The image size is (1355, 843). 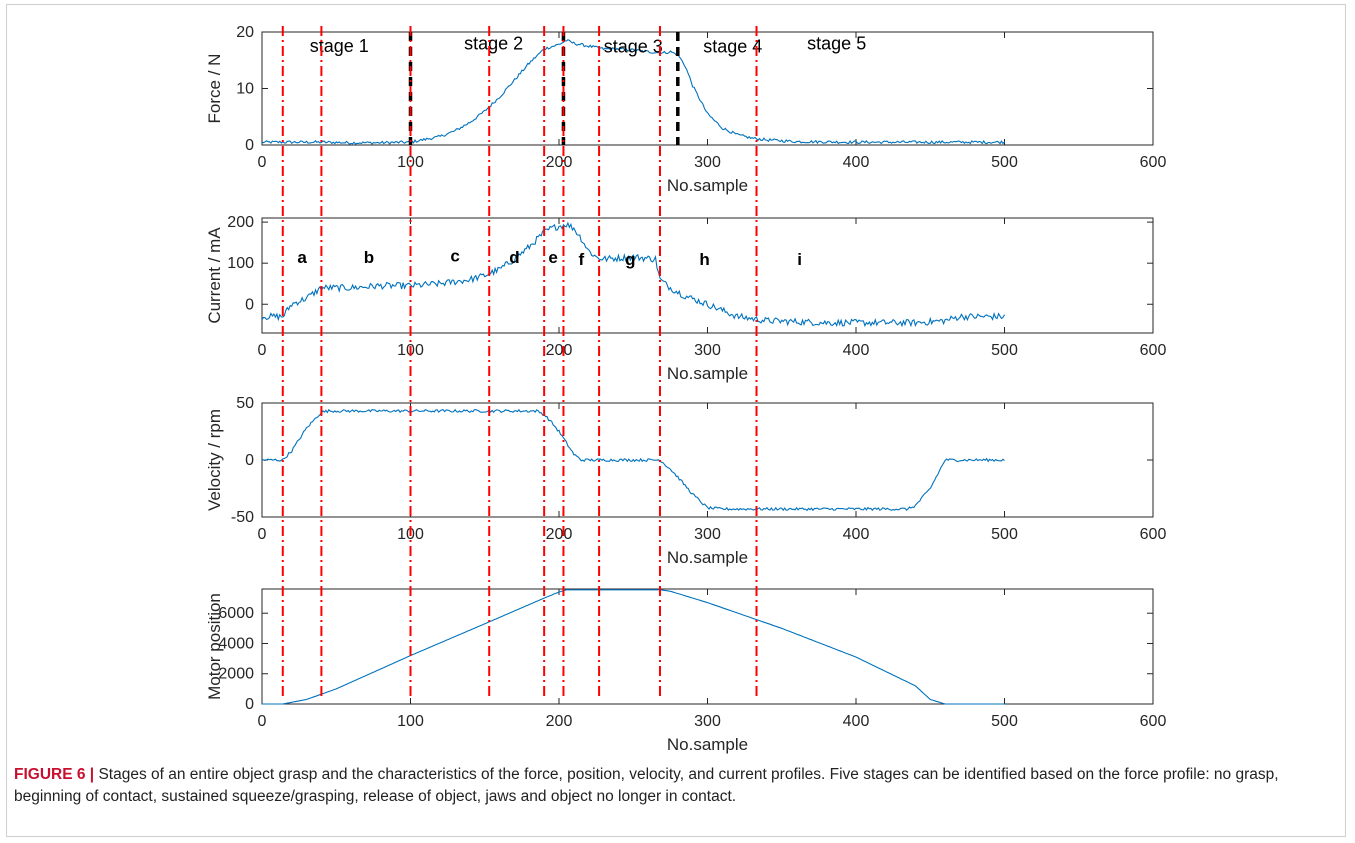 What do you see at coordinates (836, 44) in the screenshot?
I see `stage-annotation: stage 5` at bounding box center [836, 44].